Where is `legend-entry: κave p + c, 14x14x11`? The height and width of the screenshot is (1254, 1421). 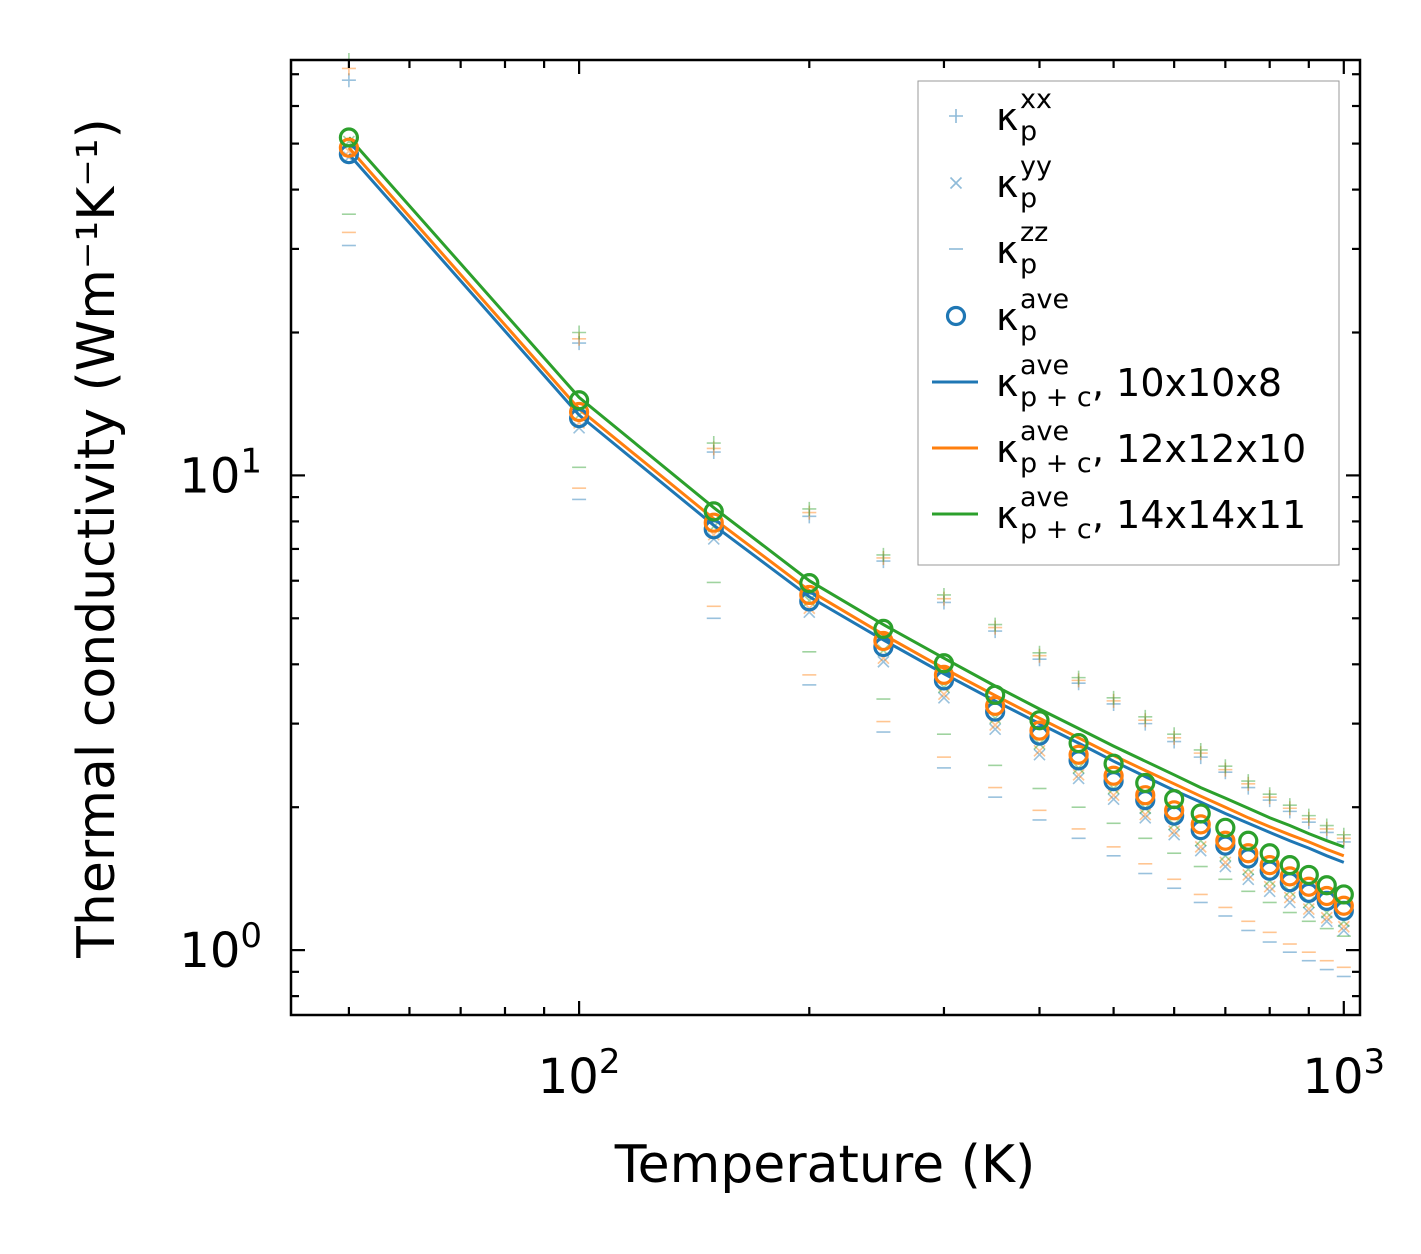 legend-entry: κave p + c, 14x14x11 is located at coordinates (1119, 513).